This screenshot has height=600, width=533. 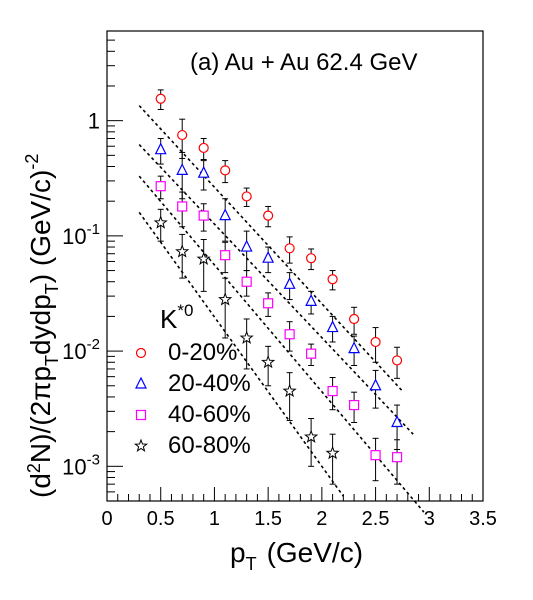 I want to click on legend-label: 20-40%, so click(x=209, y=383).